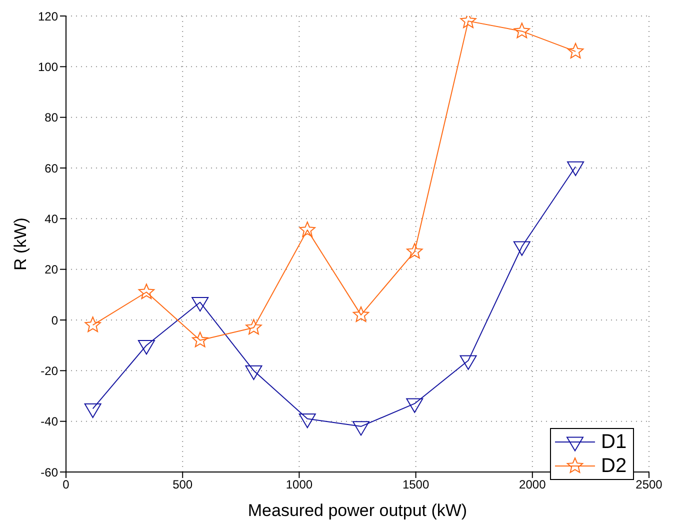  Describe the element at coordinates (20, 244) in the screenshot. I see `y-axis-title: R (kW)` at that location.